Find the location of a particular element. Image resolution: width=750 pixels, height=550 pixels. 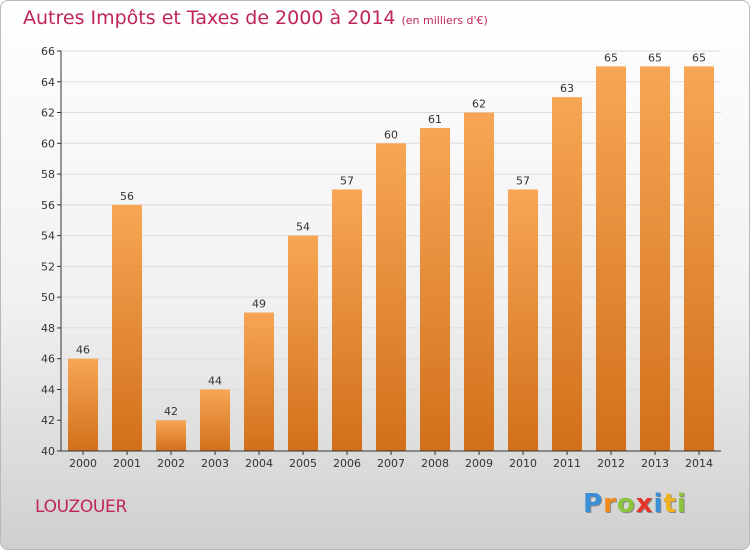

y-tick-label: 58 is located at coordinates (48, 174).